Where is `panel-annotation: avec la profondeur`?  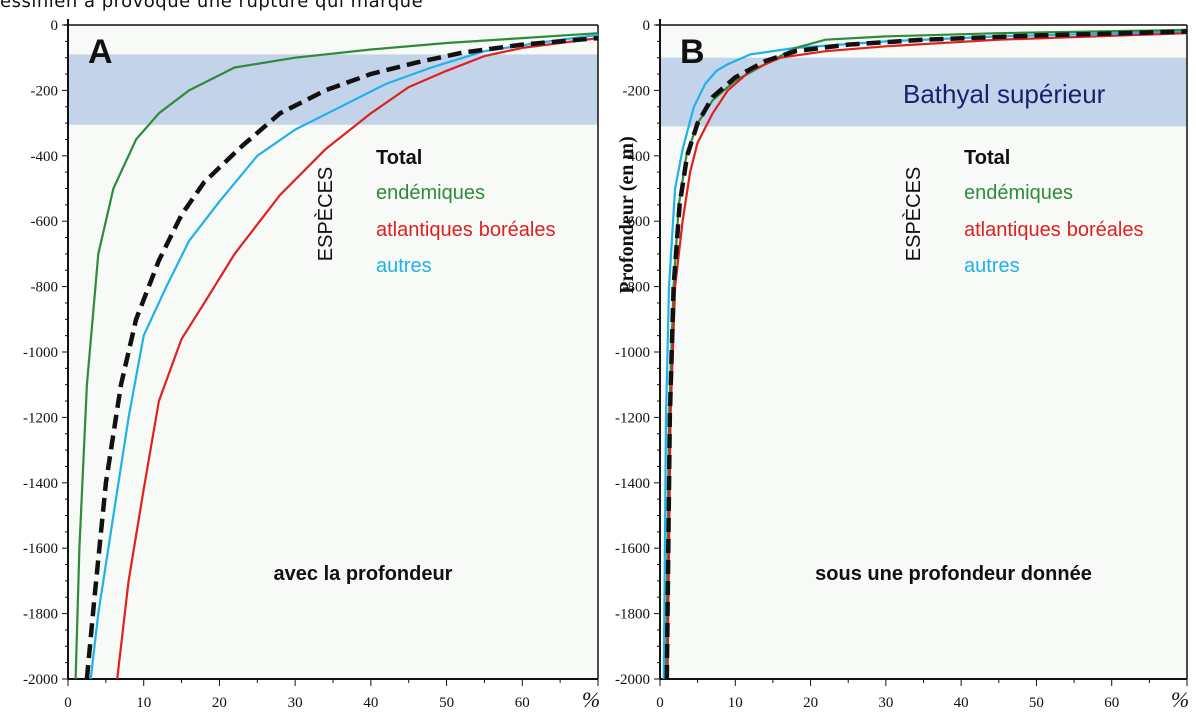
panel-annotation: avec la profondeur is located at coordinates (363, 574).